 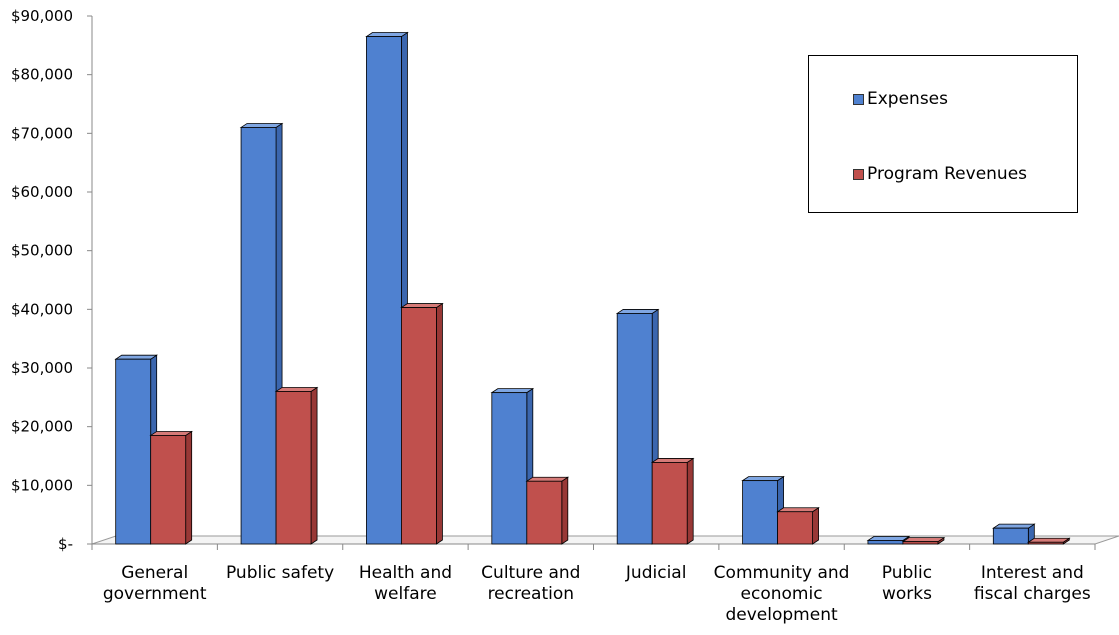 I want to click on x-category-label: Health and, so click(x=405, y=573).